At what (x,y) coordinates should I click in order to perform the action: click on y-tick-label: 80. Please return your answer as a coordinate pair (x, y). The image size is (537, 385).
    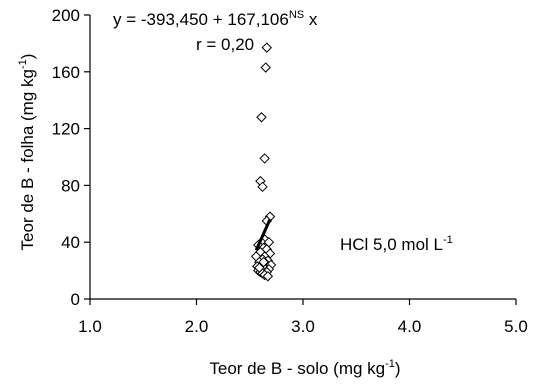
    Looking at the image, I should click on (70, 185).